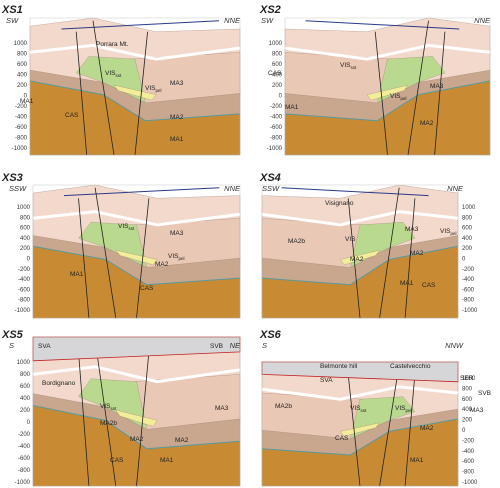  What do you see at coordinates (264, 345) in the screenshot?
I see `direction-left: S` at bounding box center [264, 345].